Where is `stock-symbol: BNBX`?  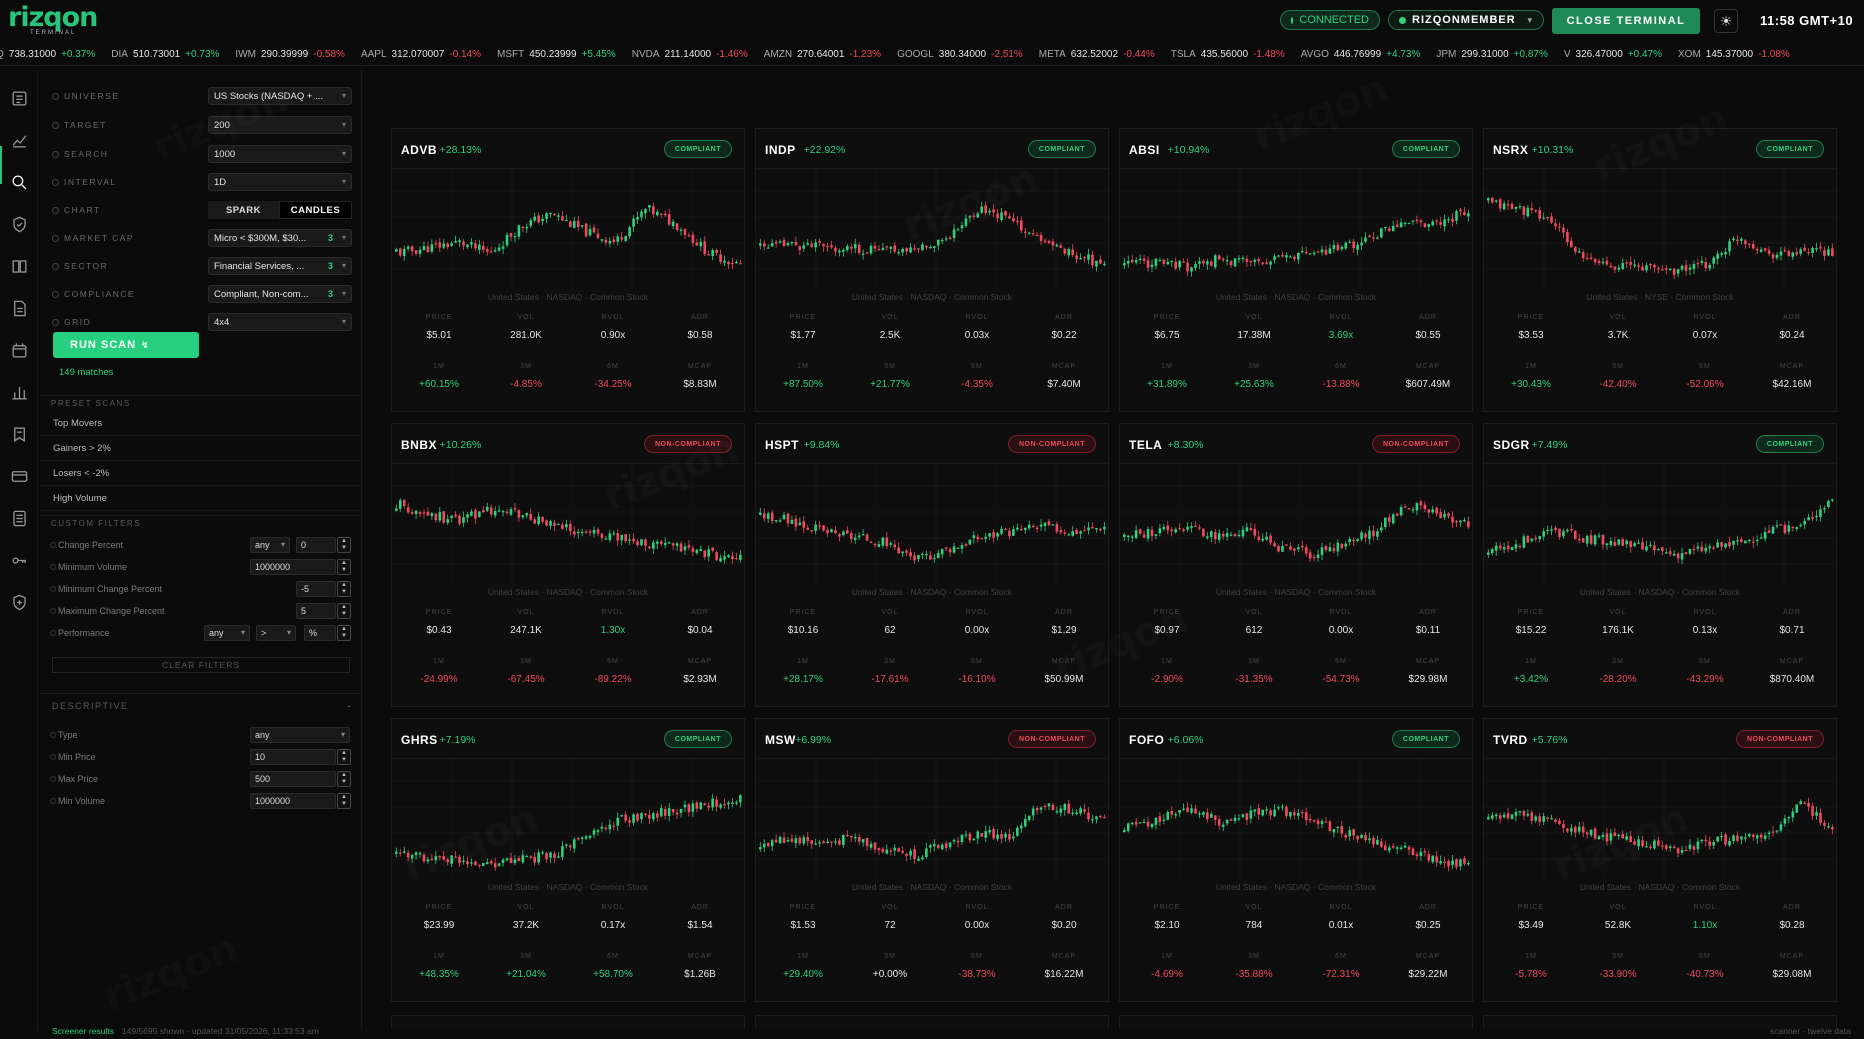
stock-symbol: BNBX is located at coordinates (419, 445).